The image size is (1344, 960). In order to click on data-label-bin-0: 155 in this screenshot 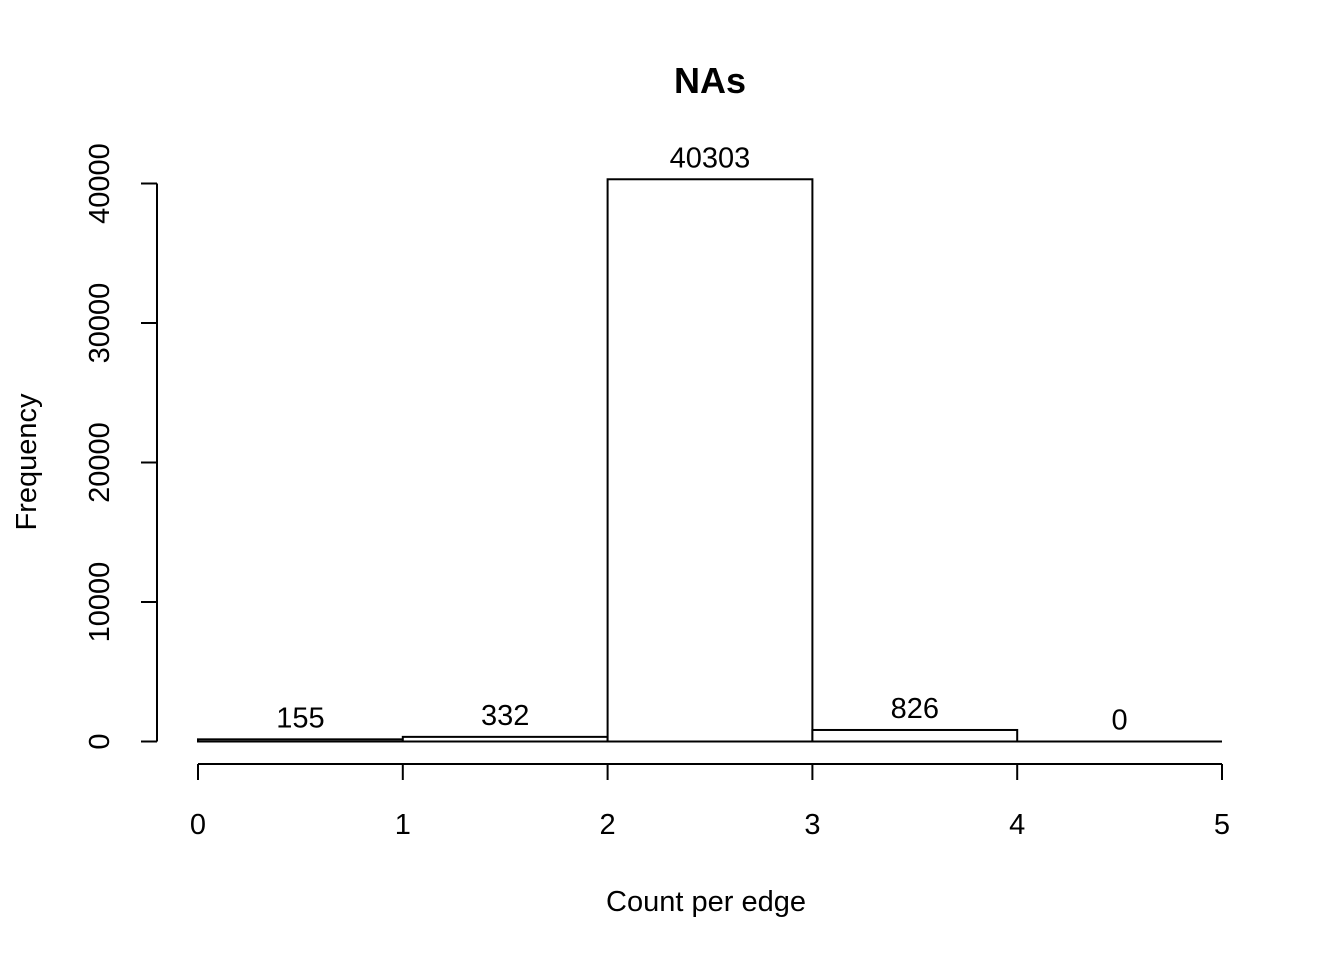, I will do `click(300, 718)`.